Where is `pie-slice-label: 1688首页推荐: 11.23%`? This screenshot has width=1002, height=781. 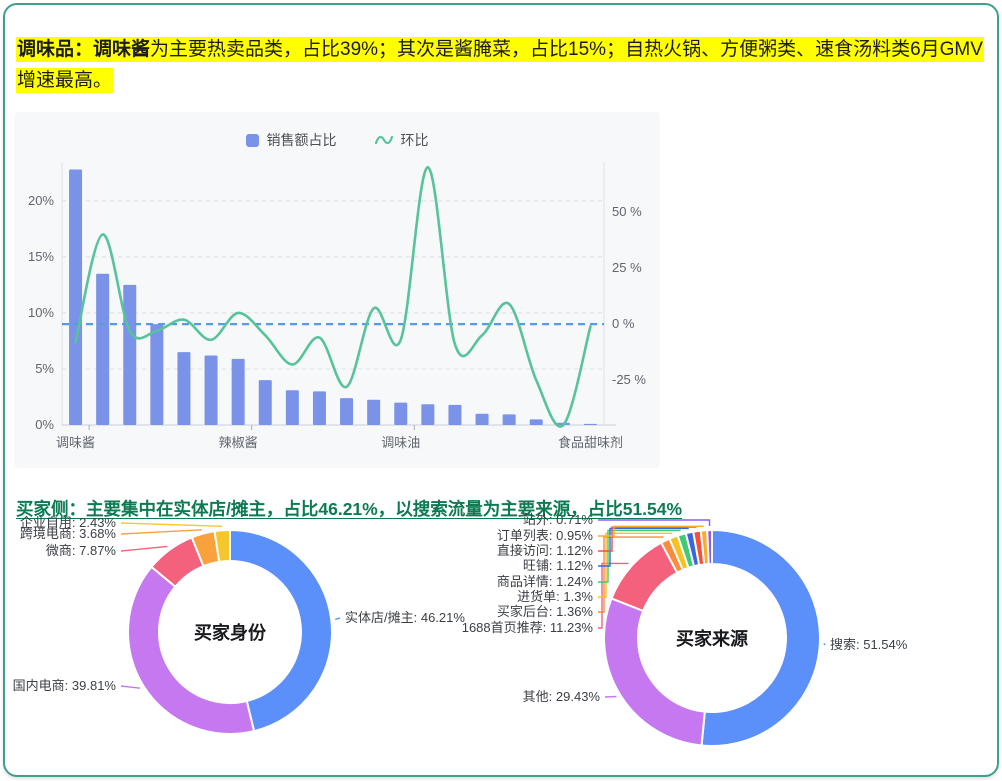 pie-slice-label: 1688首页推荐: 11.23% is located at coordinates (528, 627).